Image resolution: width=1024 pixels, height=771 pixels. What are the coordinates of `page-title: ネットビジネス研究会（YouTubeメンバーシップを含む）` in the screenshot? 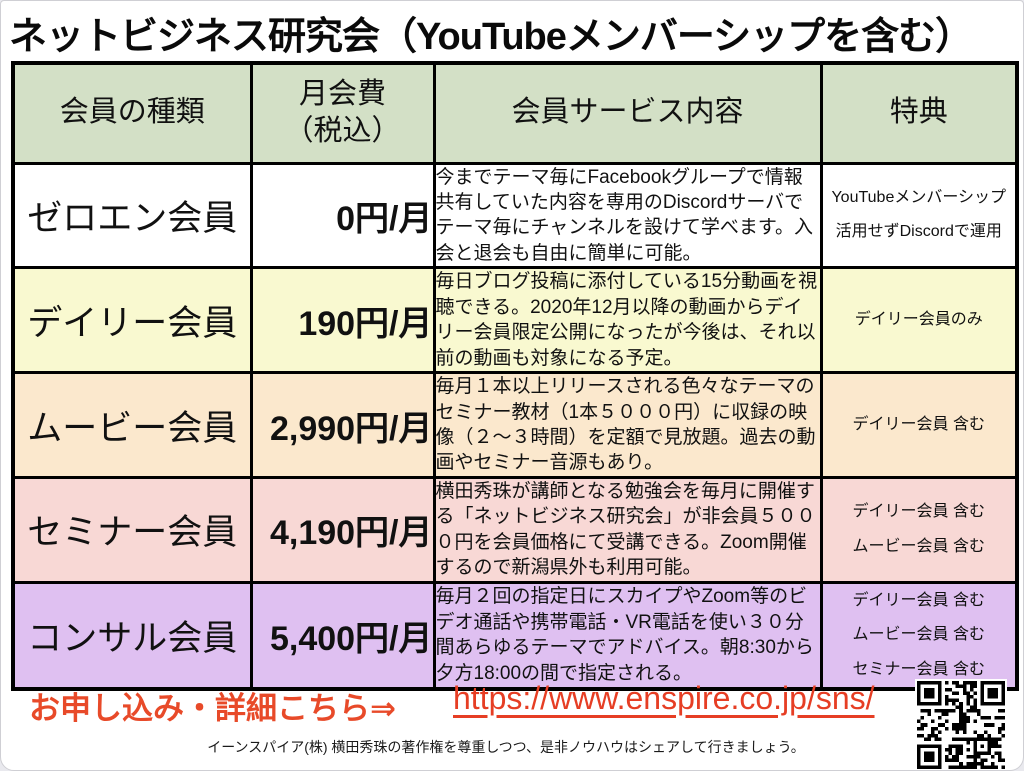 It's located at (491, 37).